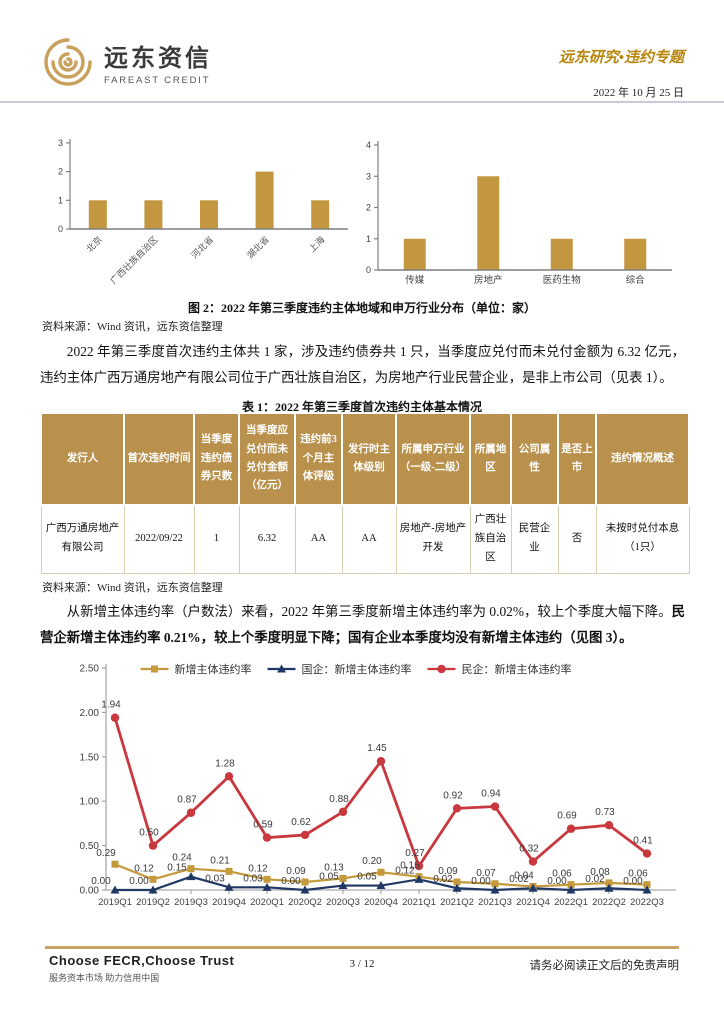  What do you see at coordinates (562, 280) in the screenshot?
I see `x-category-label: 医药生物` at bounding box center [562, 280].